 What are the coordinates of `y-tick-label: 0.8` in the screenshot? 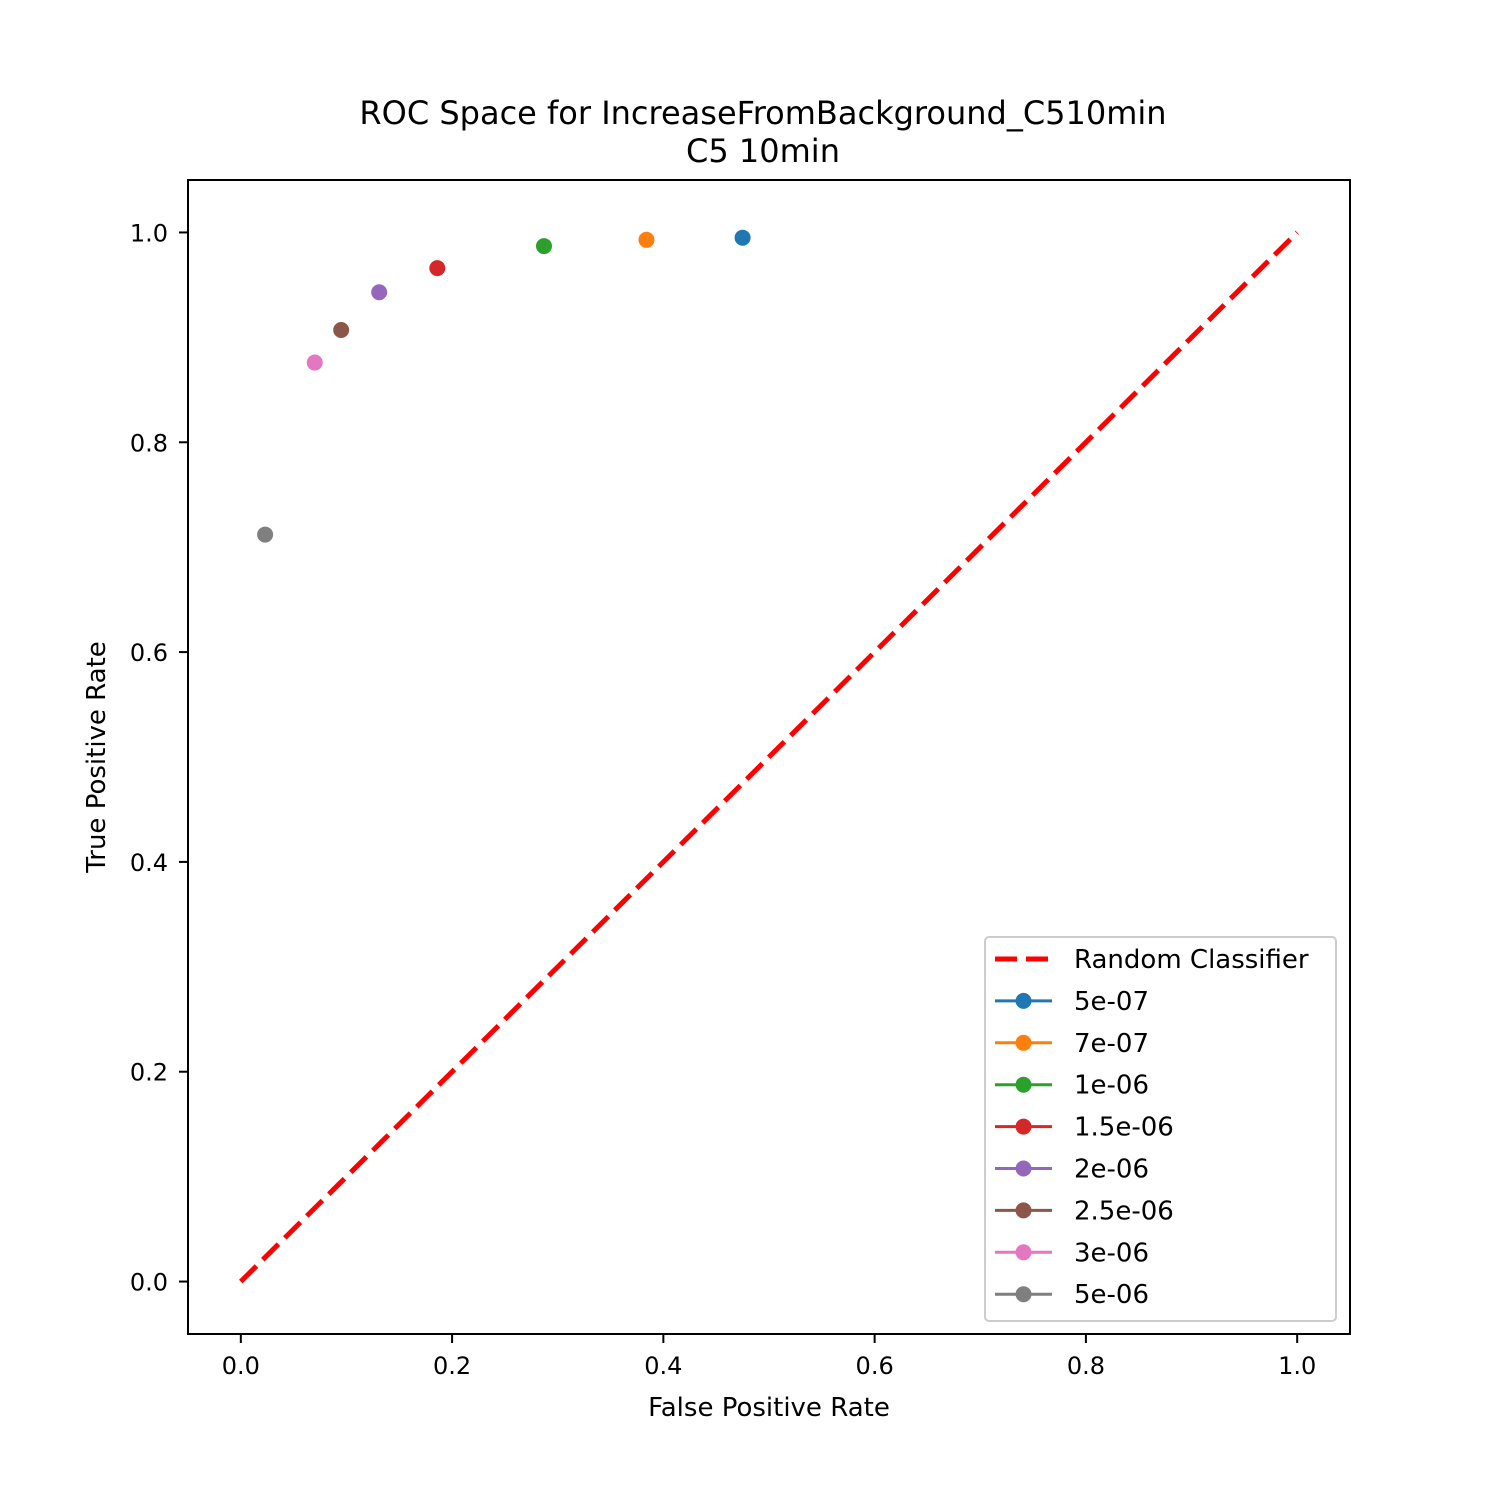 It's located at (149, 443).